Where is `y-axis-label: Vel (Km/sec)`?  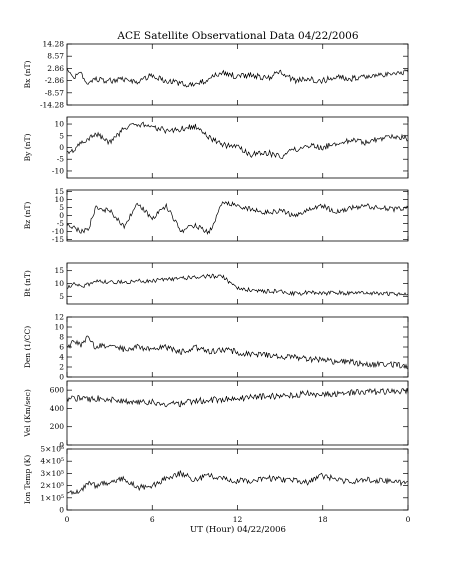 y-axis-label: Vel (Km/sec) is located at coordinates (27, 413).